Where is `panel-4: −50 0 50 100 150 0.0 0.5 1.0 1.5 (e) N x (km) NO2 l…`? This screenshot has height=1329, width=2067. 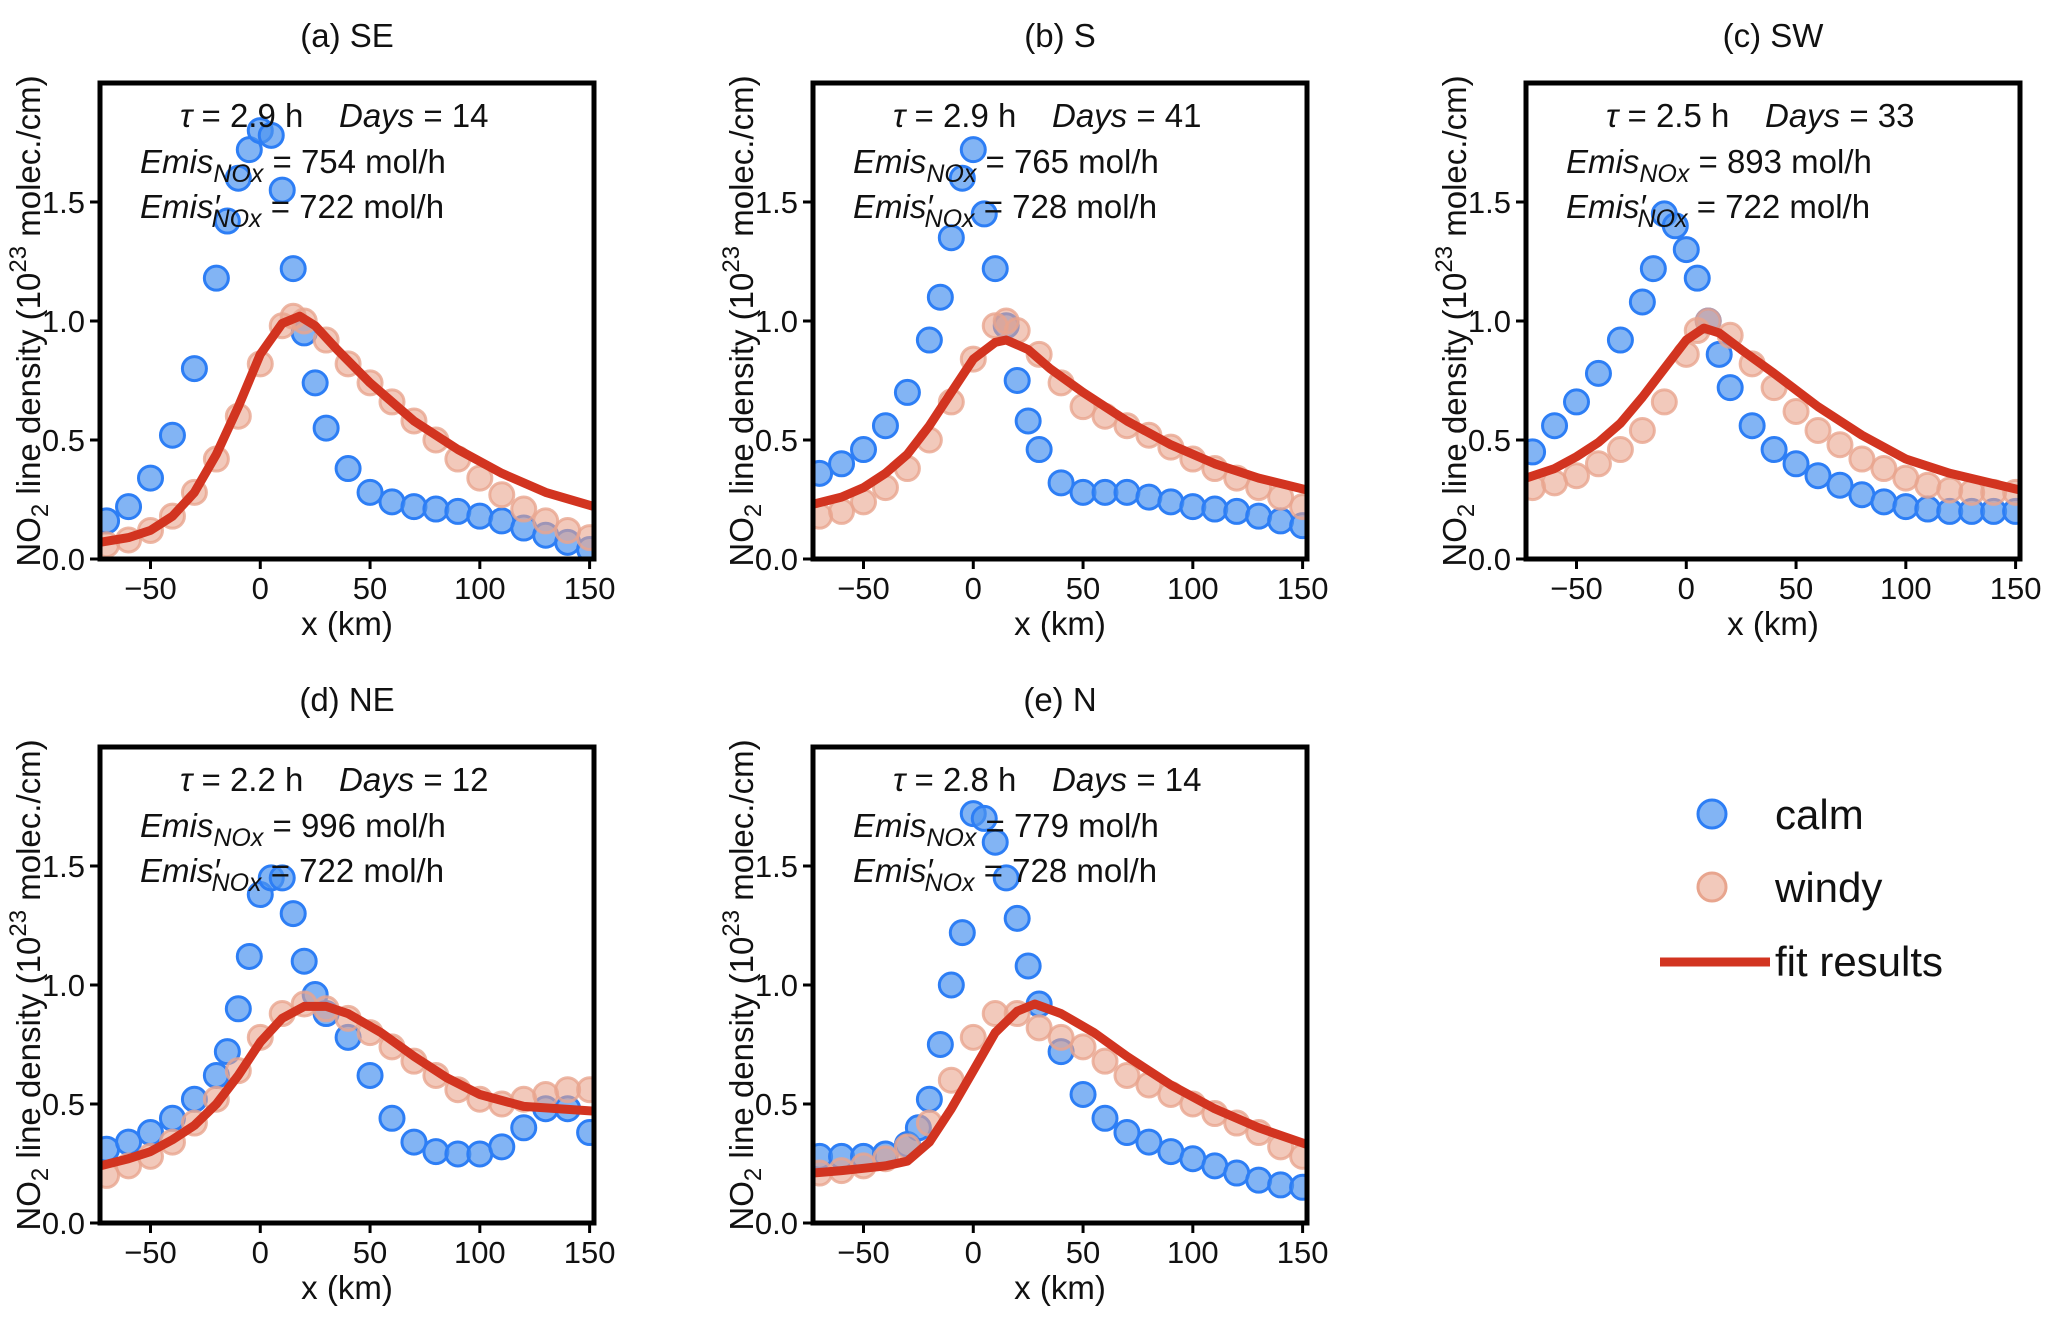 panel-4: −50 0 50 100 150 0.0 0.5 1.0 1.5 (e) N x (km) NO2 l… is located at coordinates (1023, 993).